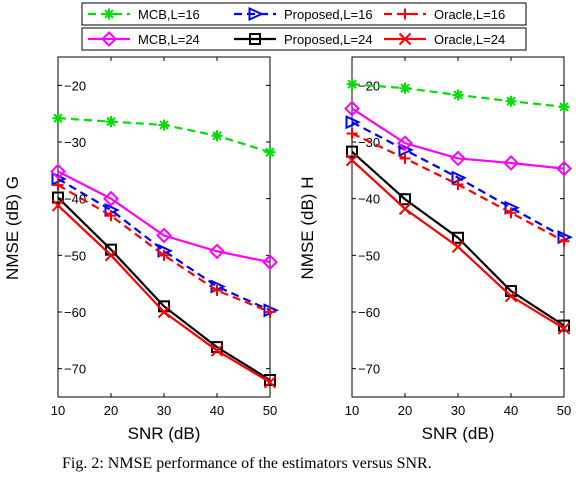 The image size is (576, 480). Describe the element at coordinates (328, 39) in the screenshot. I see `legend-label: Proposed,L=24` at that location.